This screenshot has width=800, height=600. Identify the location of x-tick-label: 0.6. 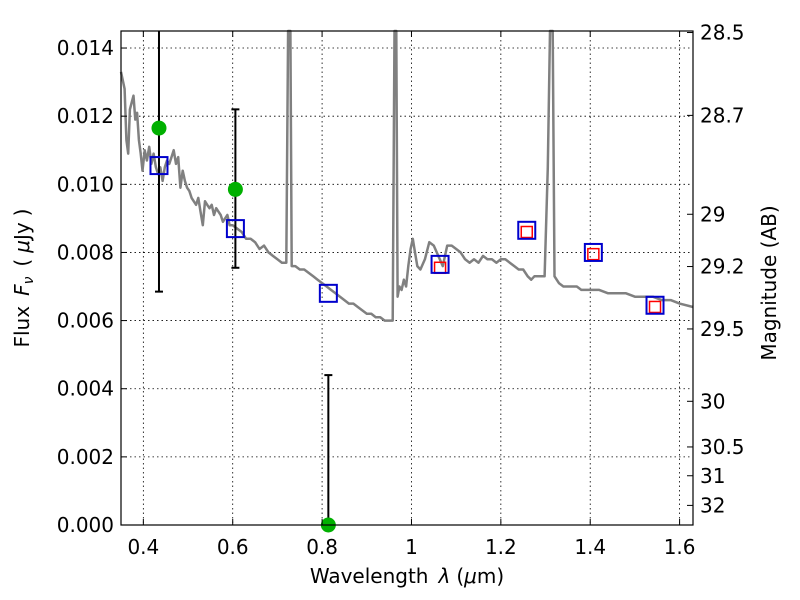
(233, 547).